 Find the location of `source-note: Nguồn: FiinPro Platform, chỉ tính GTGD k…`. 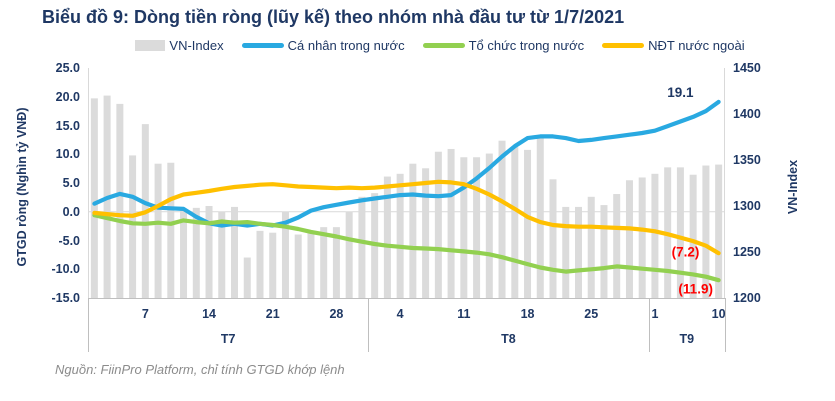

source-note: Nguồn: FiinPro Platform, chỉ tính GTGD k… is located at coordinates (200, 369).